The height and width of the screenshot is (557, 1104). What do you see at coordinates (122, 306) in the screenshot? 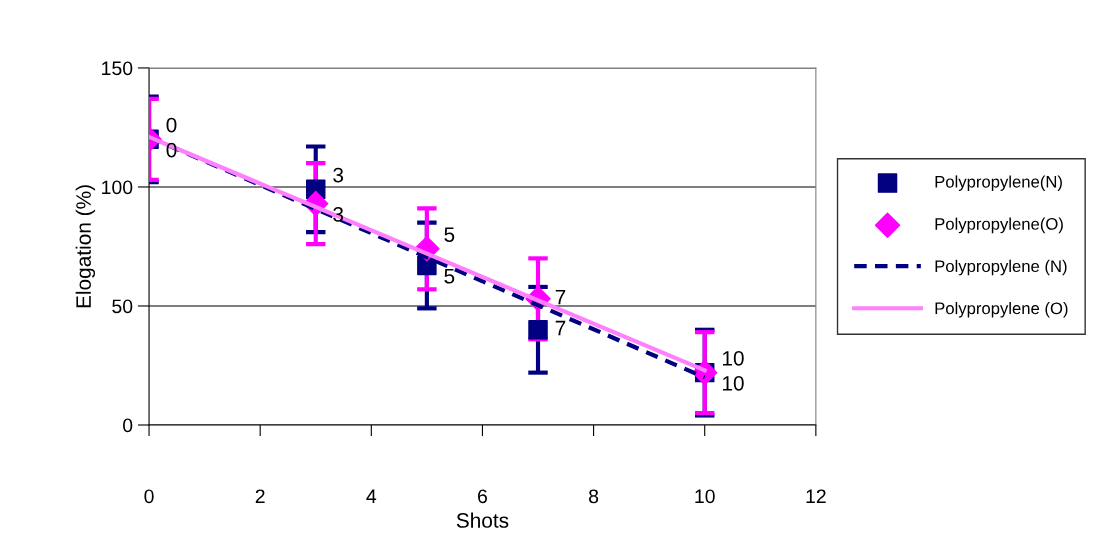
I see `y-tick-label: 50` at bounding box center [122, 306].